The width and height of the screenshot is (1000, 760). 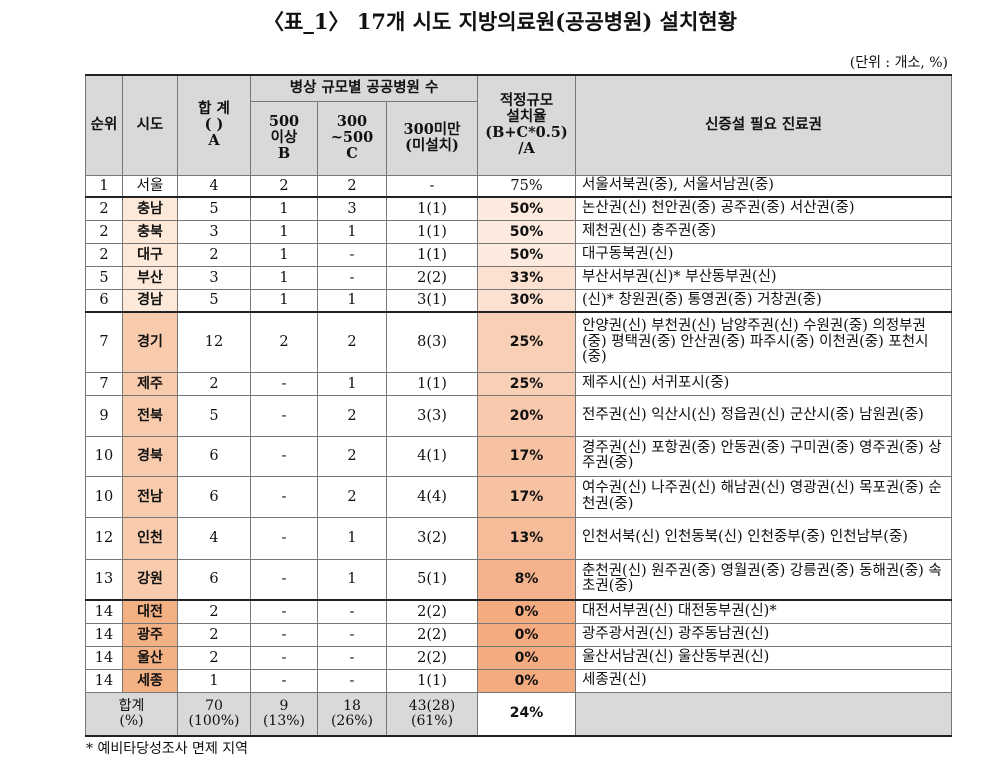 What do you see at coordinates (150, 208) in the screenshot?
I see `sido-cell: 충남` at bounding box center [150, 208].